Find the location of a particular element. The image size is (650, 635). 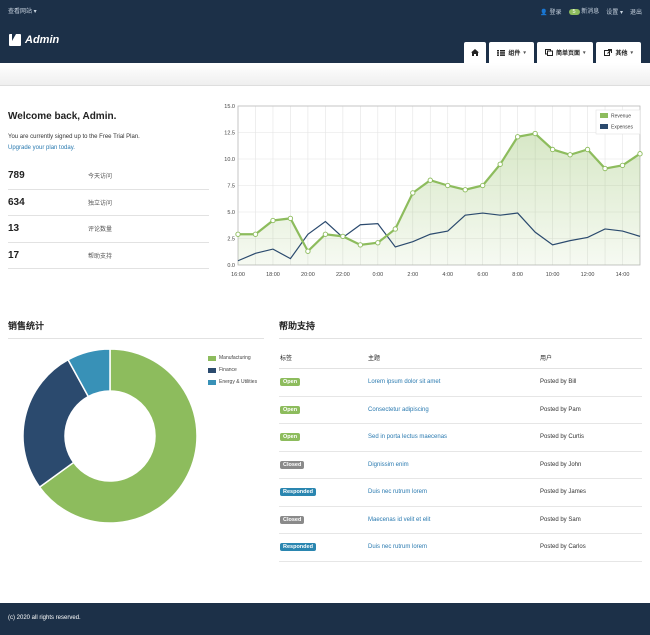

x-tick-label: 14:00 is located at coordinates (623, 275).